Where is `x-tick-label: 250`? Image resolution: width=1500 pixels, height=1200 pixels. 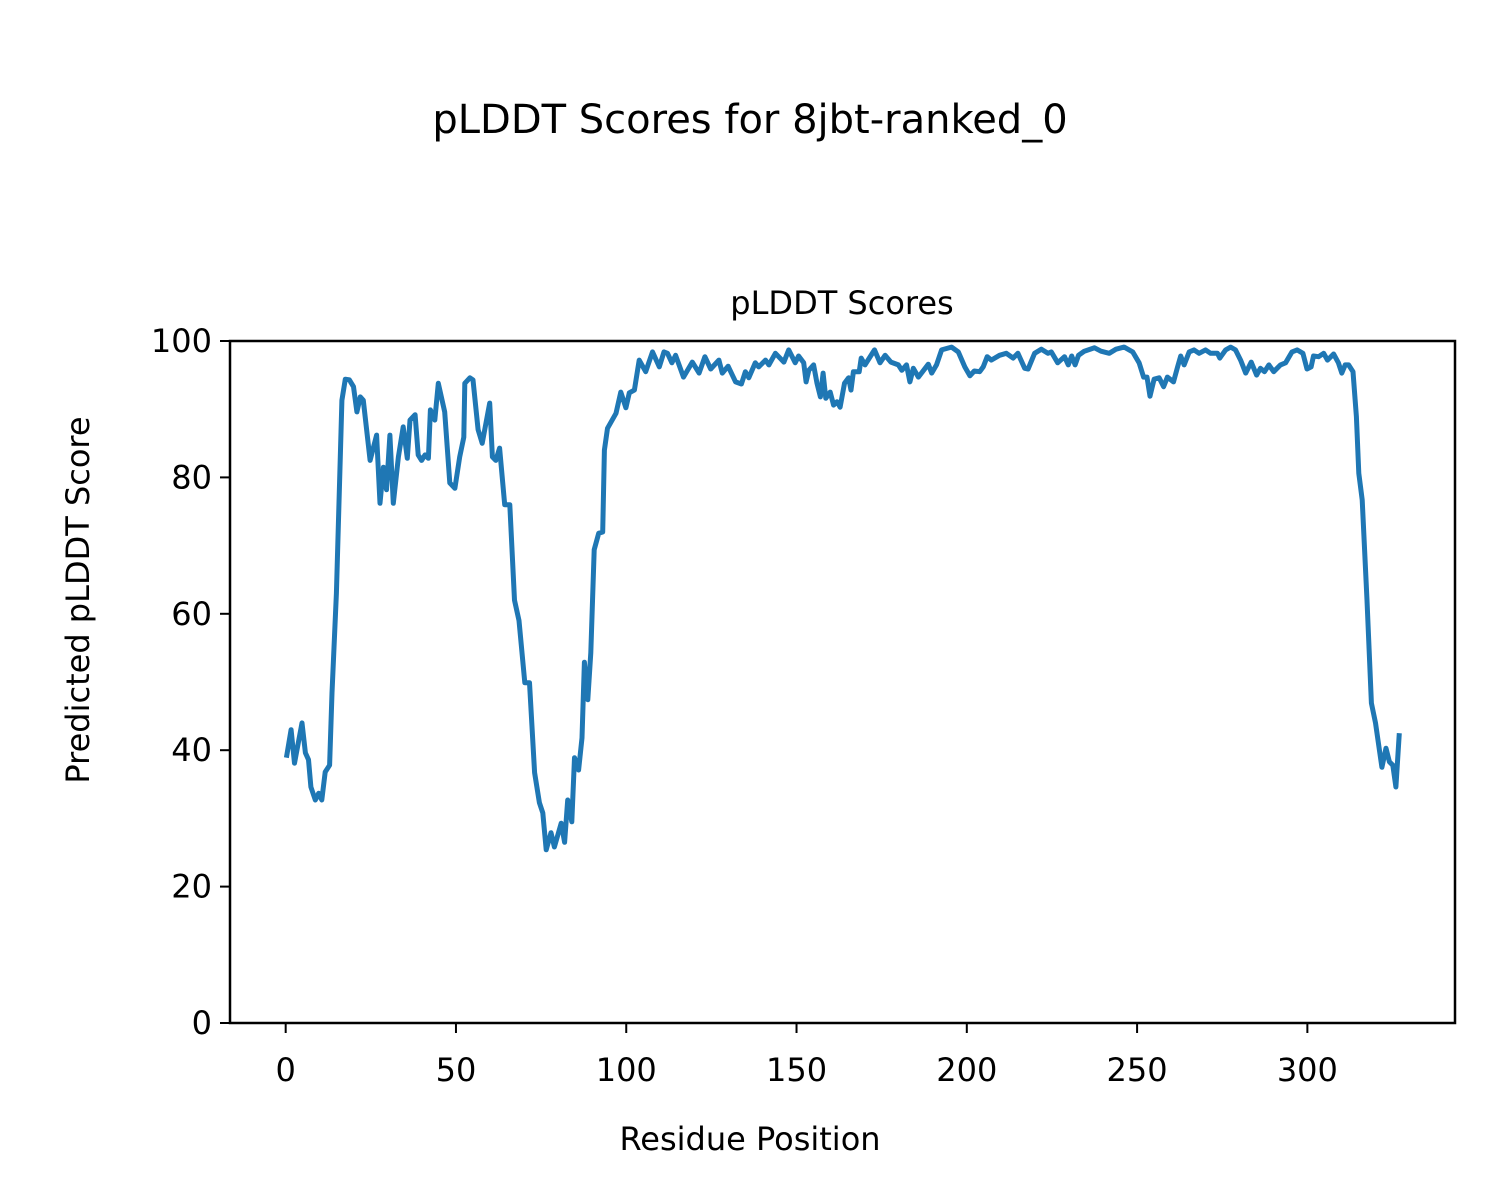 x-tick-label: 250 is located at coordinates (1137, 1070).